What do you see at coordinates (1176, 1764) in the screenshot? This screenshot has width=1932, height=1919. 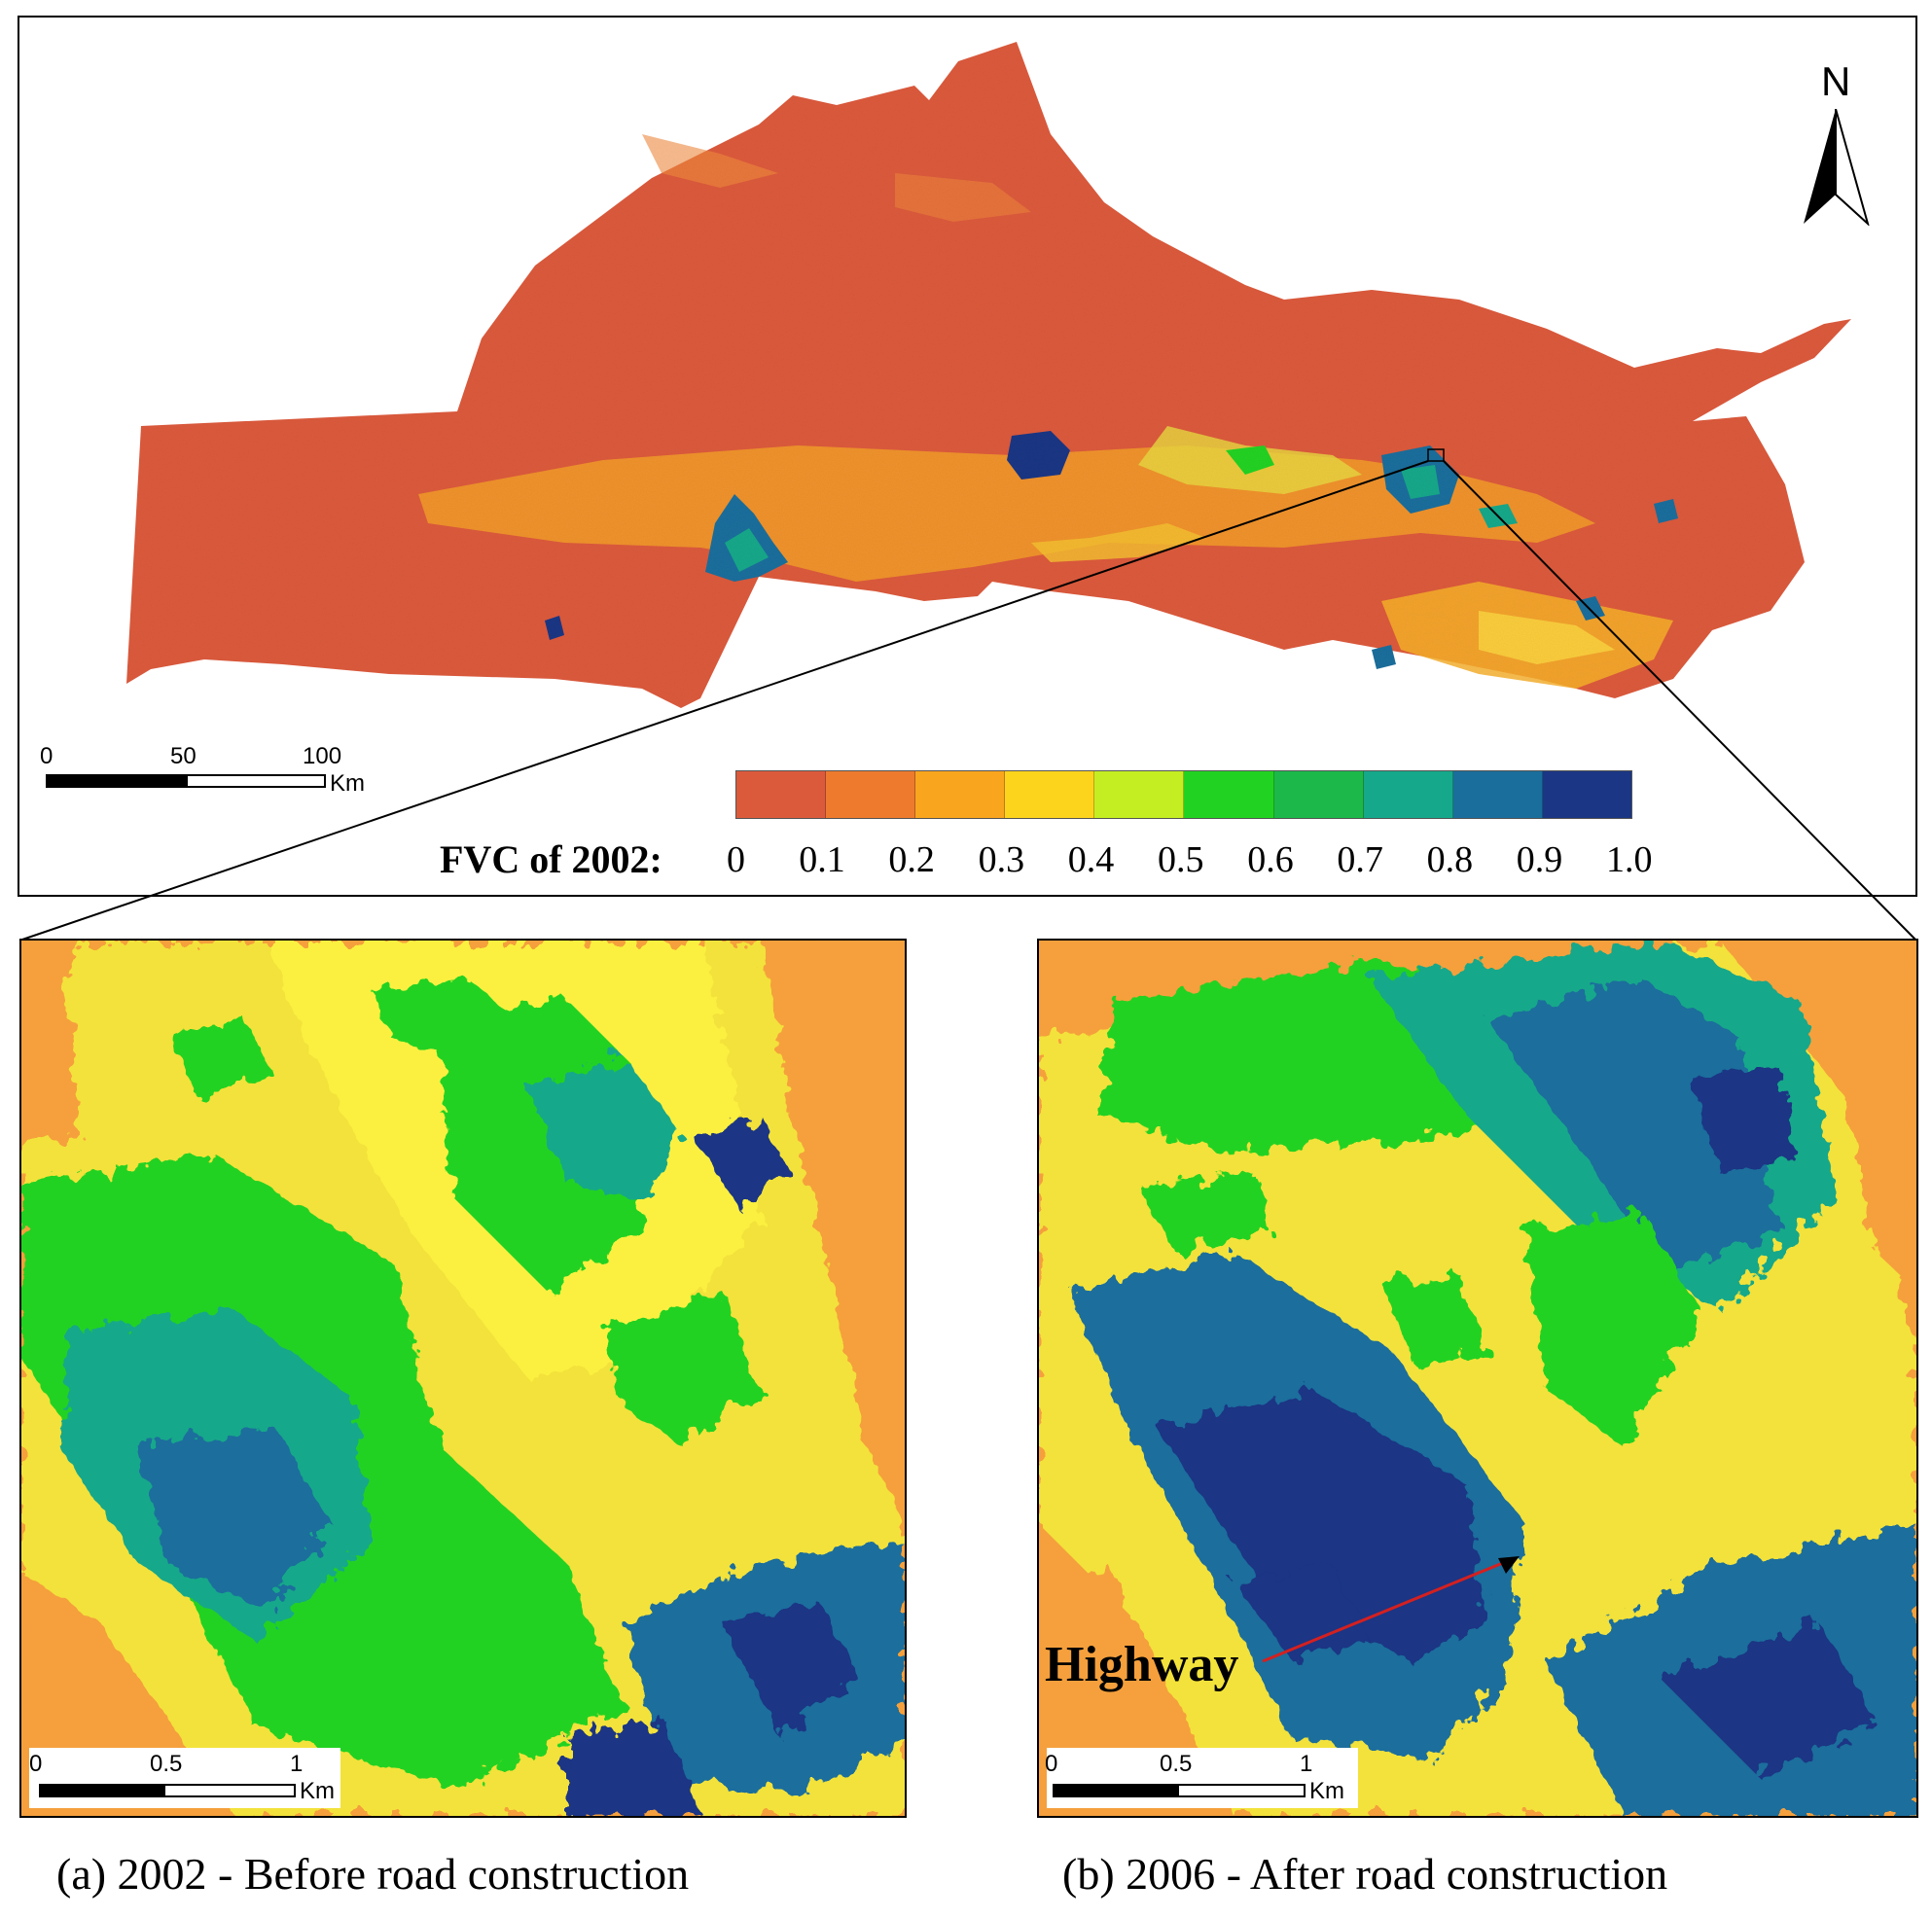 I see `panel-b-scale-tick-1: 0.5` at bounding box center [1176, 1764].